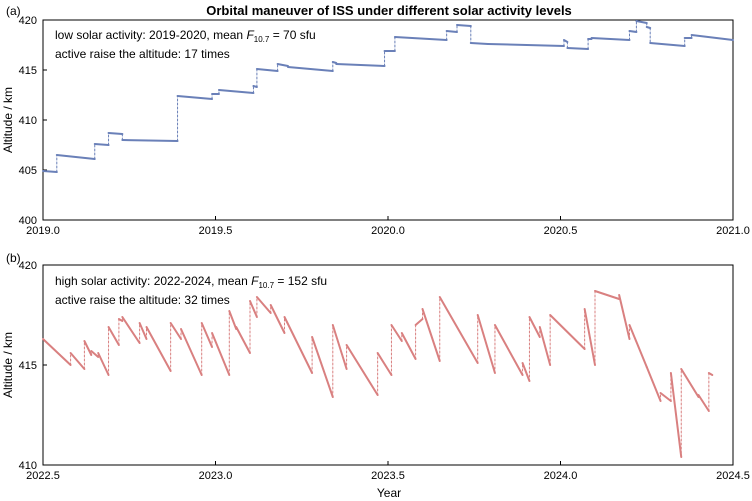  Describe the element at coordinates (13, 11) in the screenshot. I see `panel-a-label: (a)` at that location.